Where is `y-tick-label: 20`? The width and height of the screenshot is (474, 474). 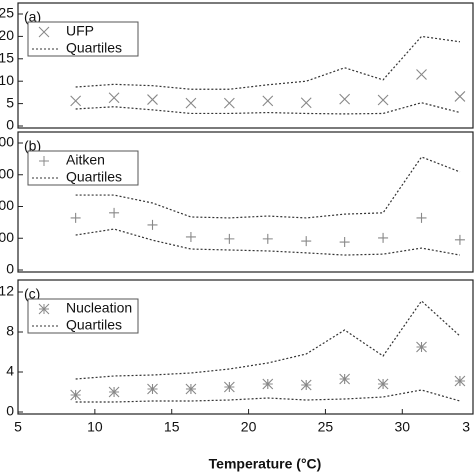 y-tick-label: 20 is located at coordinates (7, 35).